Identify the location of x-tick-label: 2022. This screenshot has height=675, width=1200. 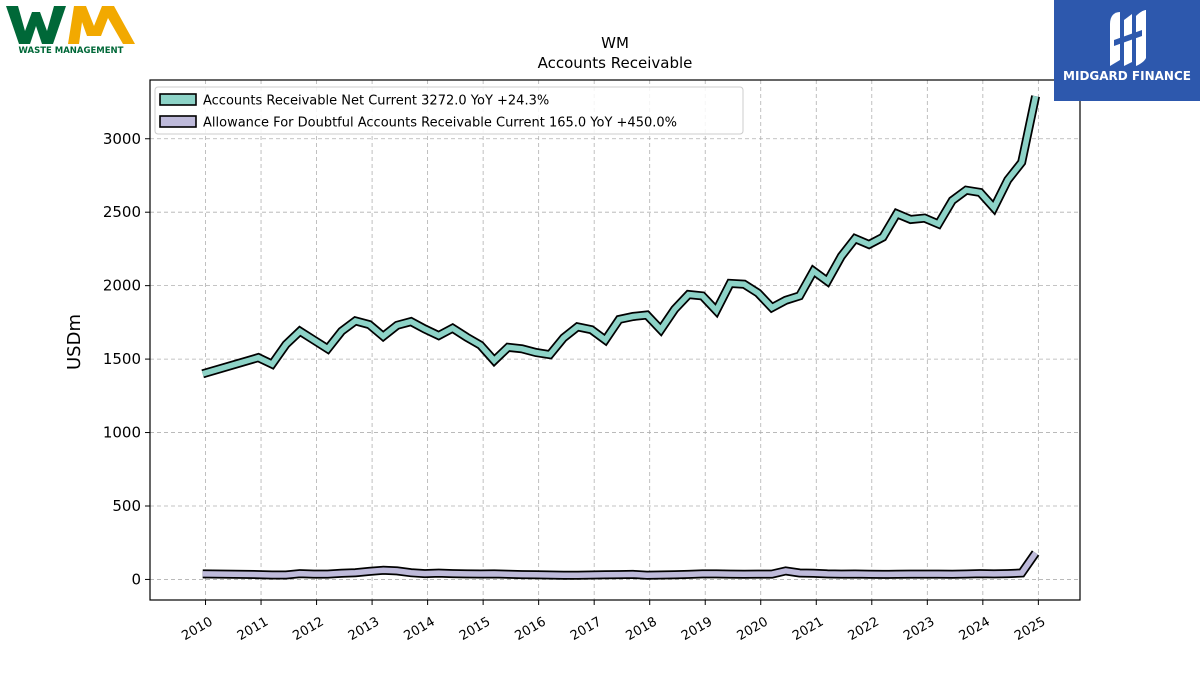
(864, 629).